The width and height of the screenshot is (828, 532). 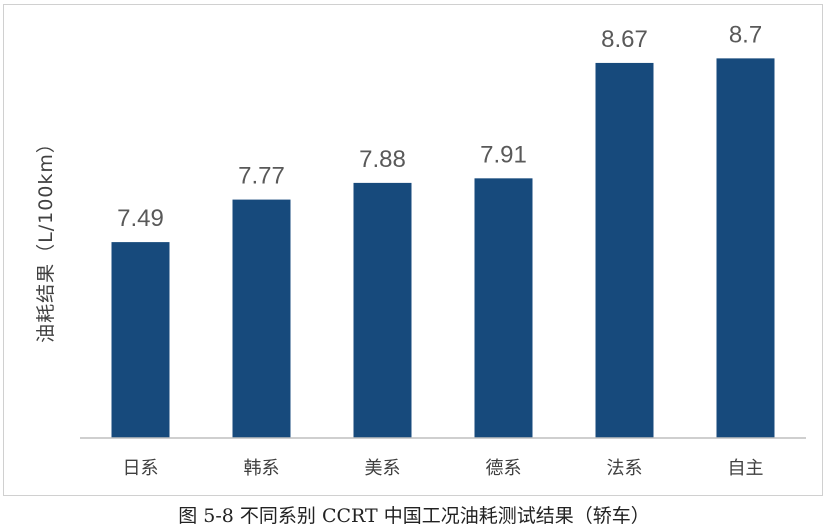 I want to click on category-label-2: 美系, so click(x=383, y=468).